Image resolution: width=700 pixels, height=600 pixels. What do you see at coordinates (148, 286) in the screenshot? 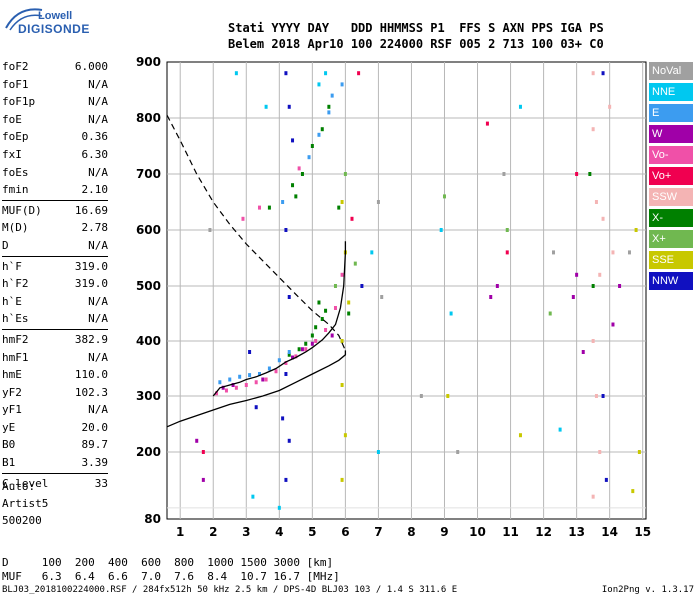
I see `y-tick-label: 500` at bounding box center [148, 286].